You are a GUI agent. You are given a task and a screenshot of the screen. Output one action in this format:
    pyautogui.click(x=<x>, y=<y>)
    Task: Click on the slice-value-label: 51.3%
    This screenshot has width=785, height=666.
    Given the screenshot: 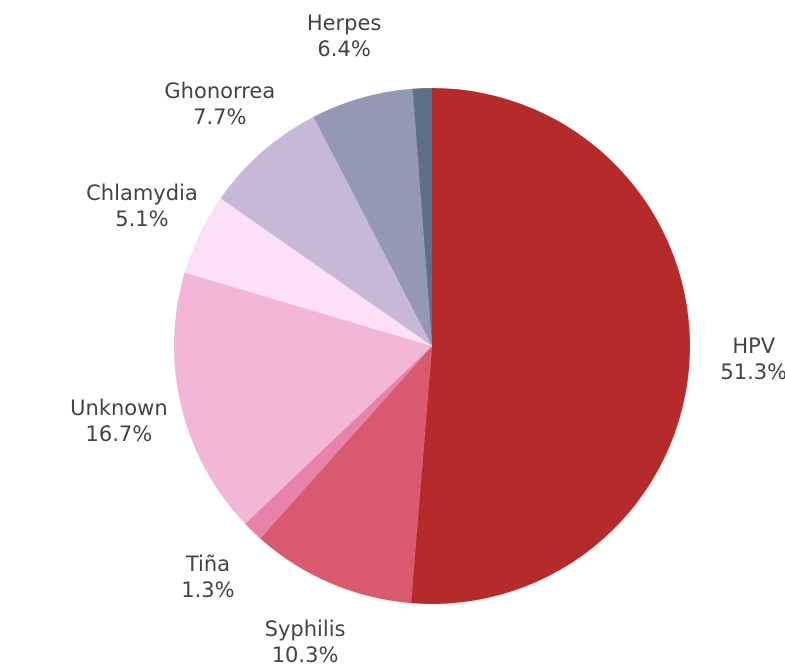 What is the action you would take?
    pyautogui.click(x=752, y=372)
    